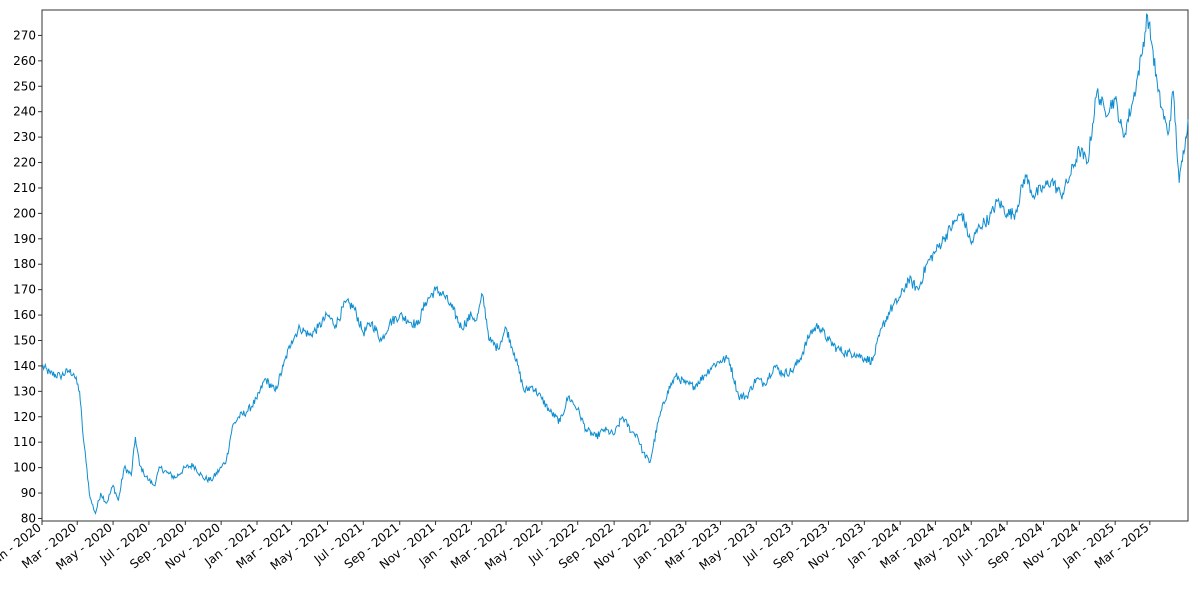 Image resolution: width=1200 pixels, height=600 pixels. Describe the element at coordinates (24, 264) in the screenshot. I see `y-tick-label: 180` at that location.